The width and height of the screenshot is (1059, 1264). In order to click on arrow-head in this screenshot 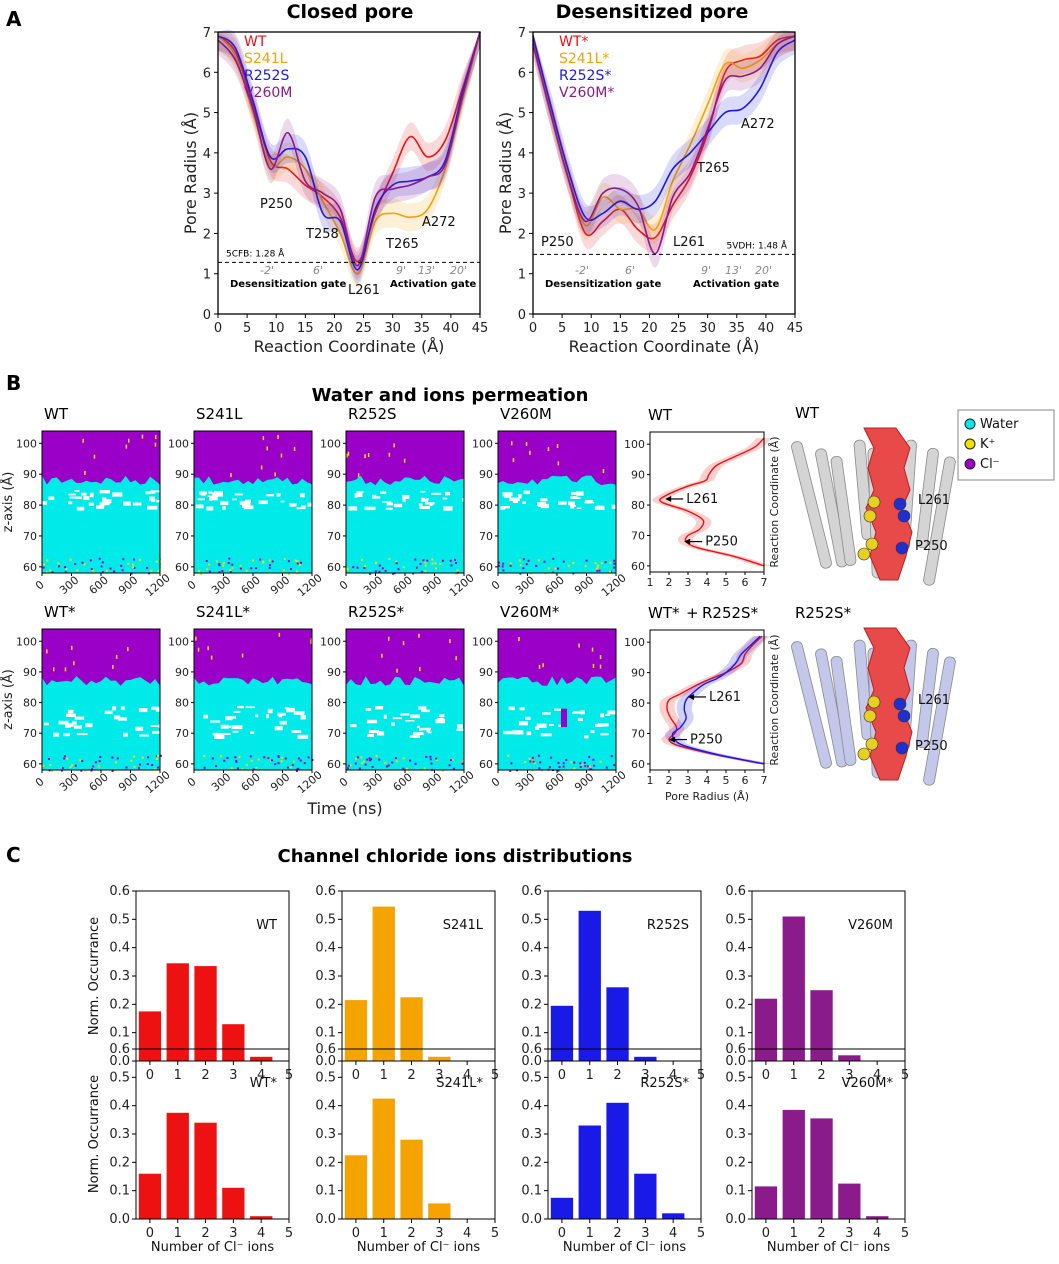, I will do `click(672, 739)`.